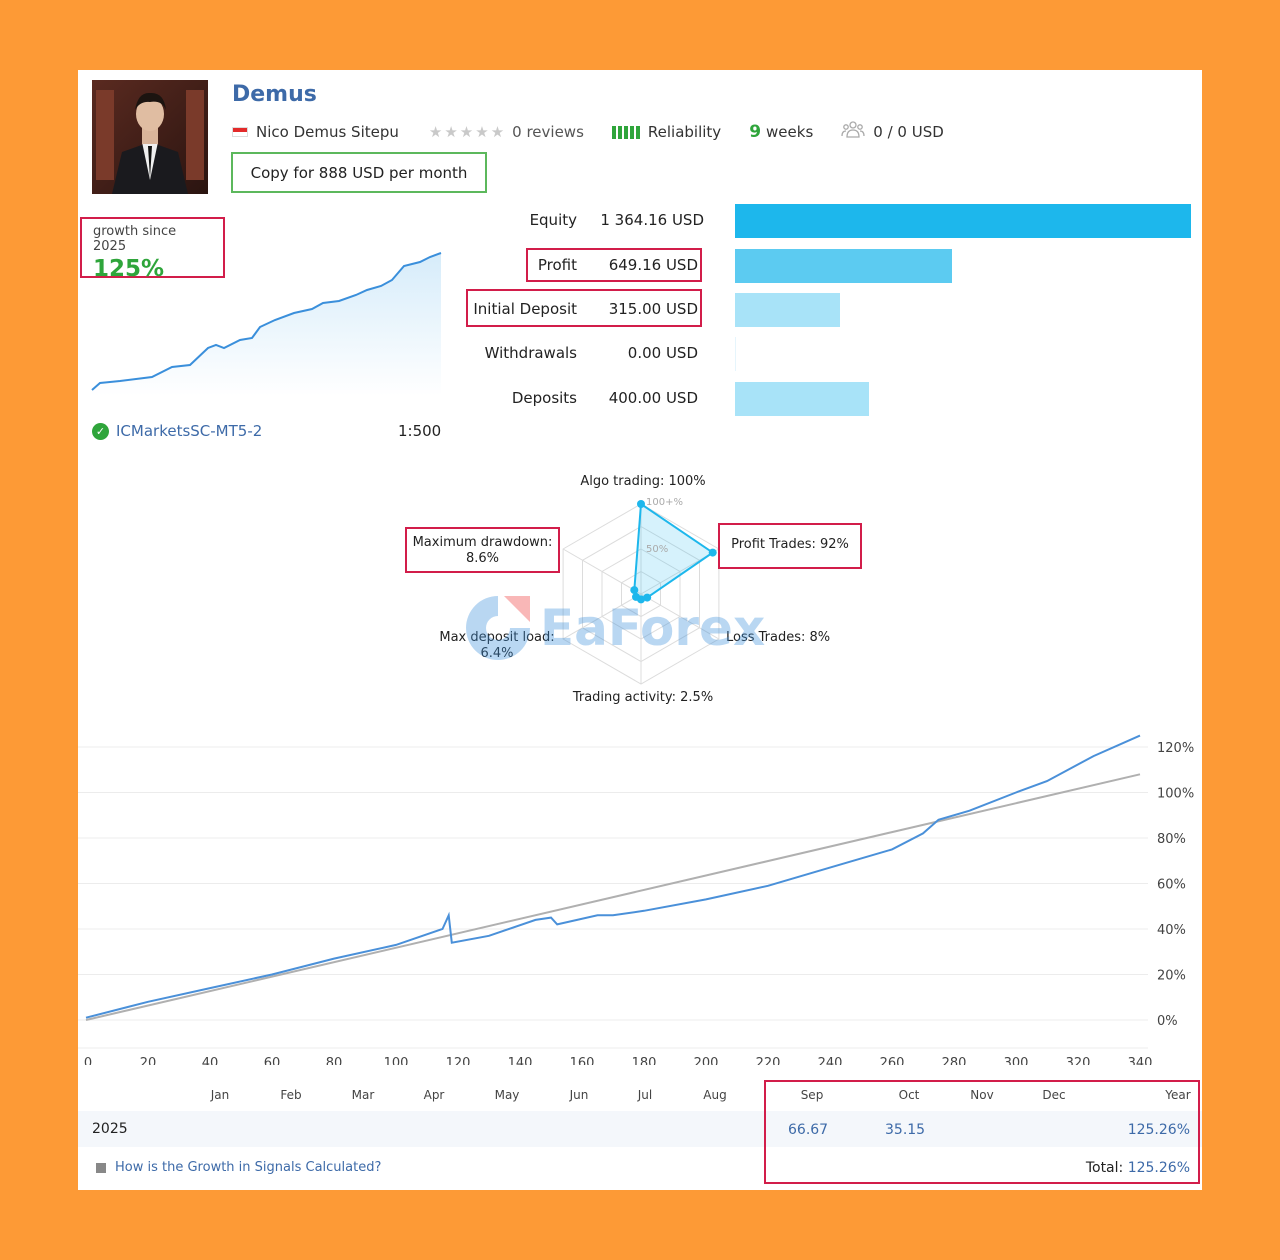 The width and height of the screenshot is (1280, 1260). What do you see at coordinates (274, 94) in the screenshot?
I see `signal-title: Demus` at bounding box center [274, 94].